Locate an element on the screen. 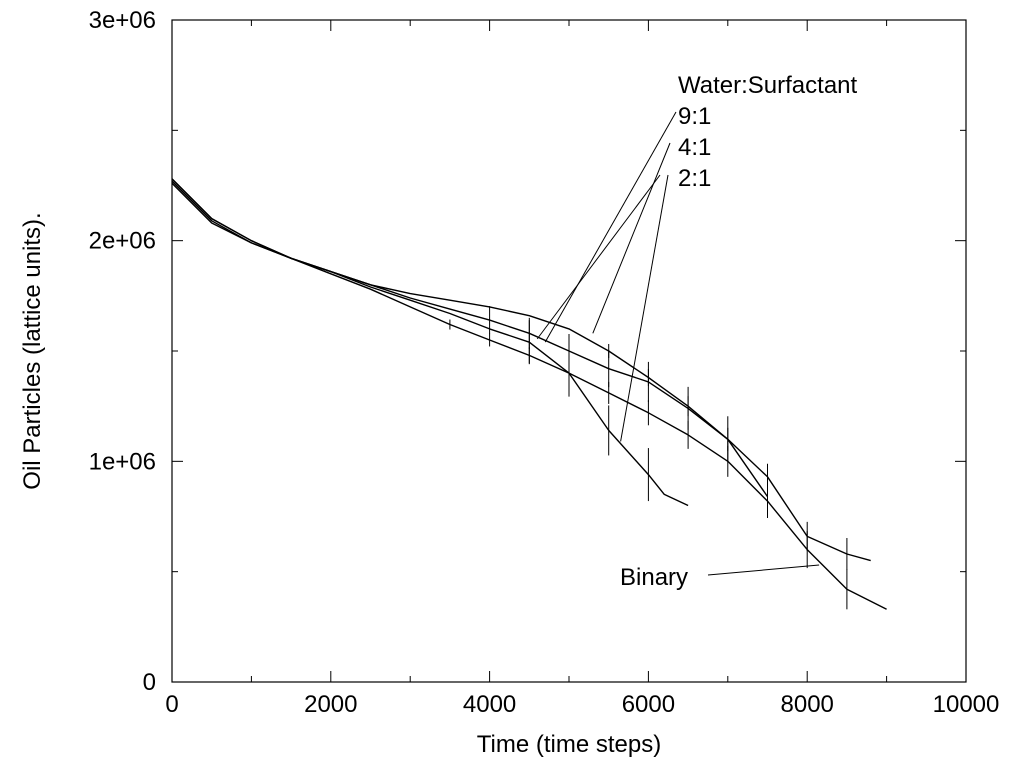 This screenshot has height=763, width=1015. x-tick-label: 10000 is located at coordinates (966, 704).